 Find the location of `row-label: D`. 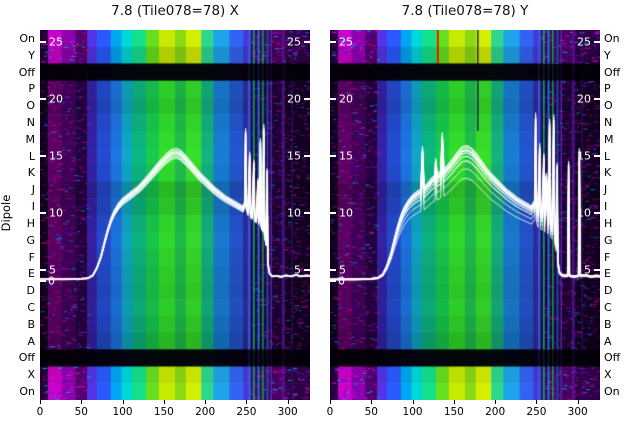

row-label: D is located at coordinates (608, 291).